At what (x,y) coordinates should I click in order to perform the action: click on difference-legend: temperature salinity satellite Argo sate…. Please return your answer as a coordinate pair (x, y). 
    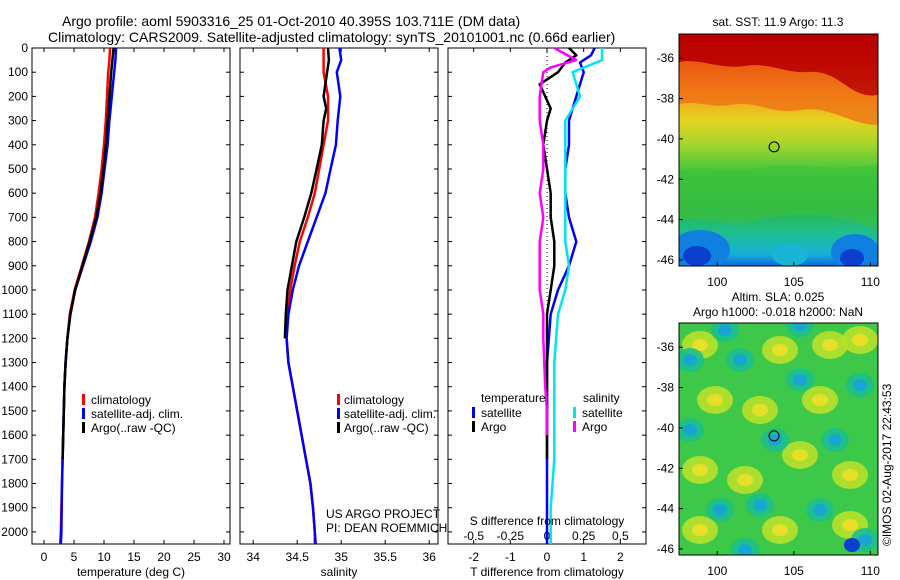
    Looking at the image, I should click on (547, 412).